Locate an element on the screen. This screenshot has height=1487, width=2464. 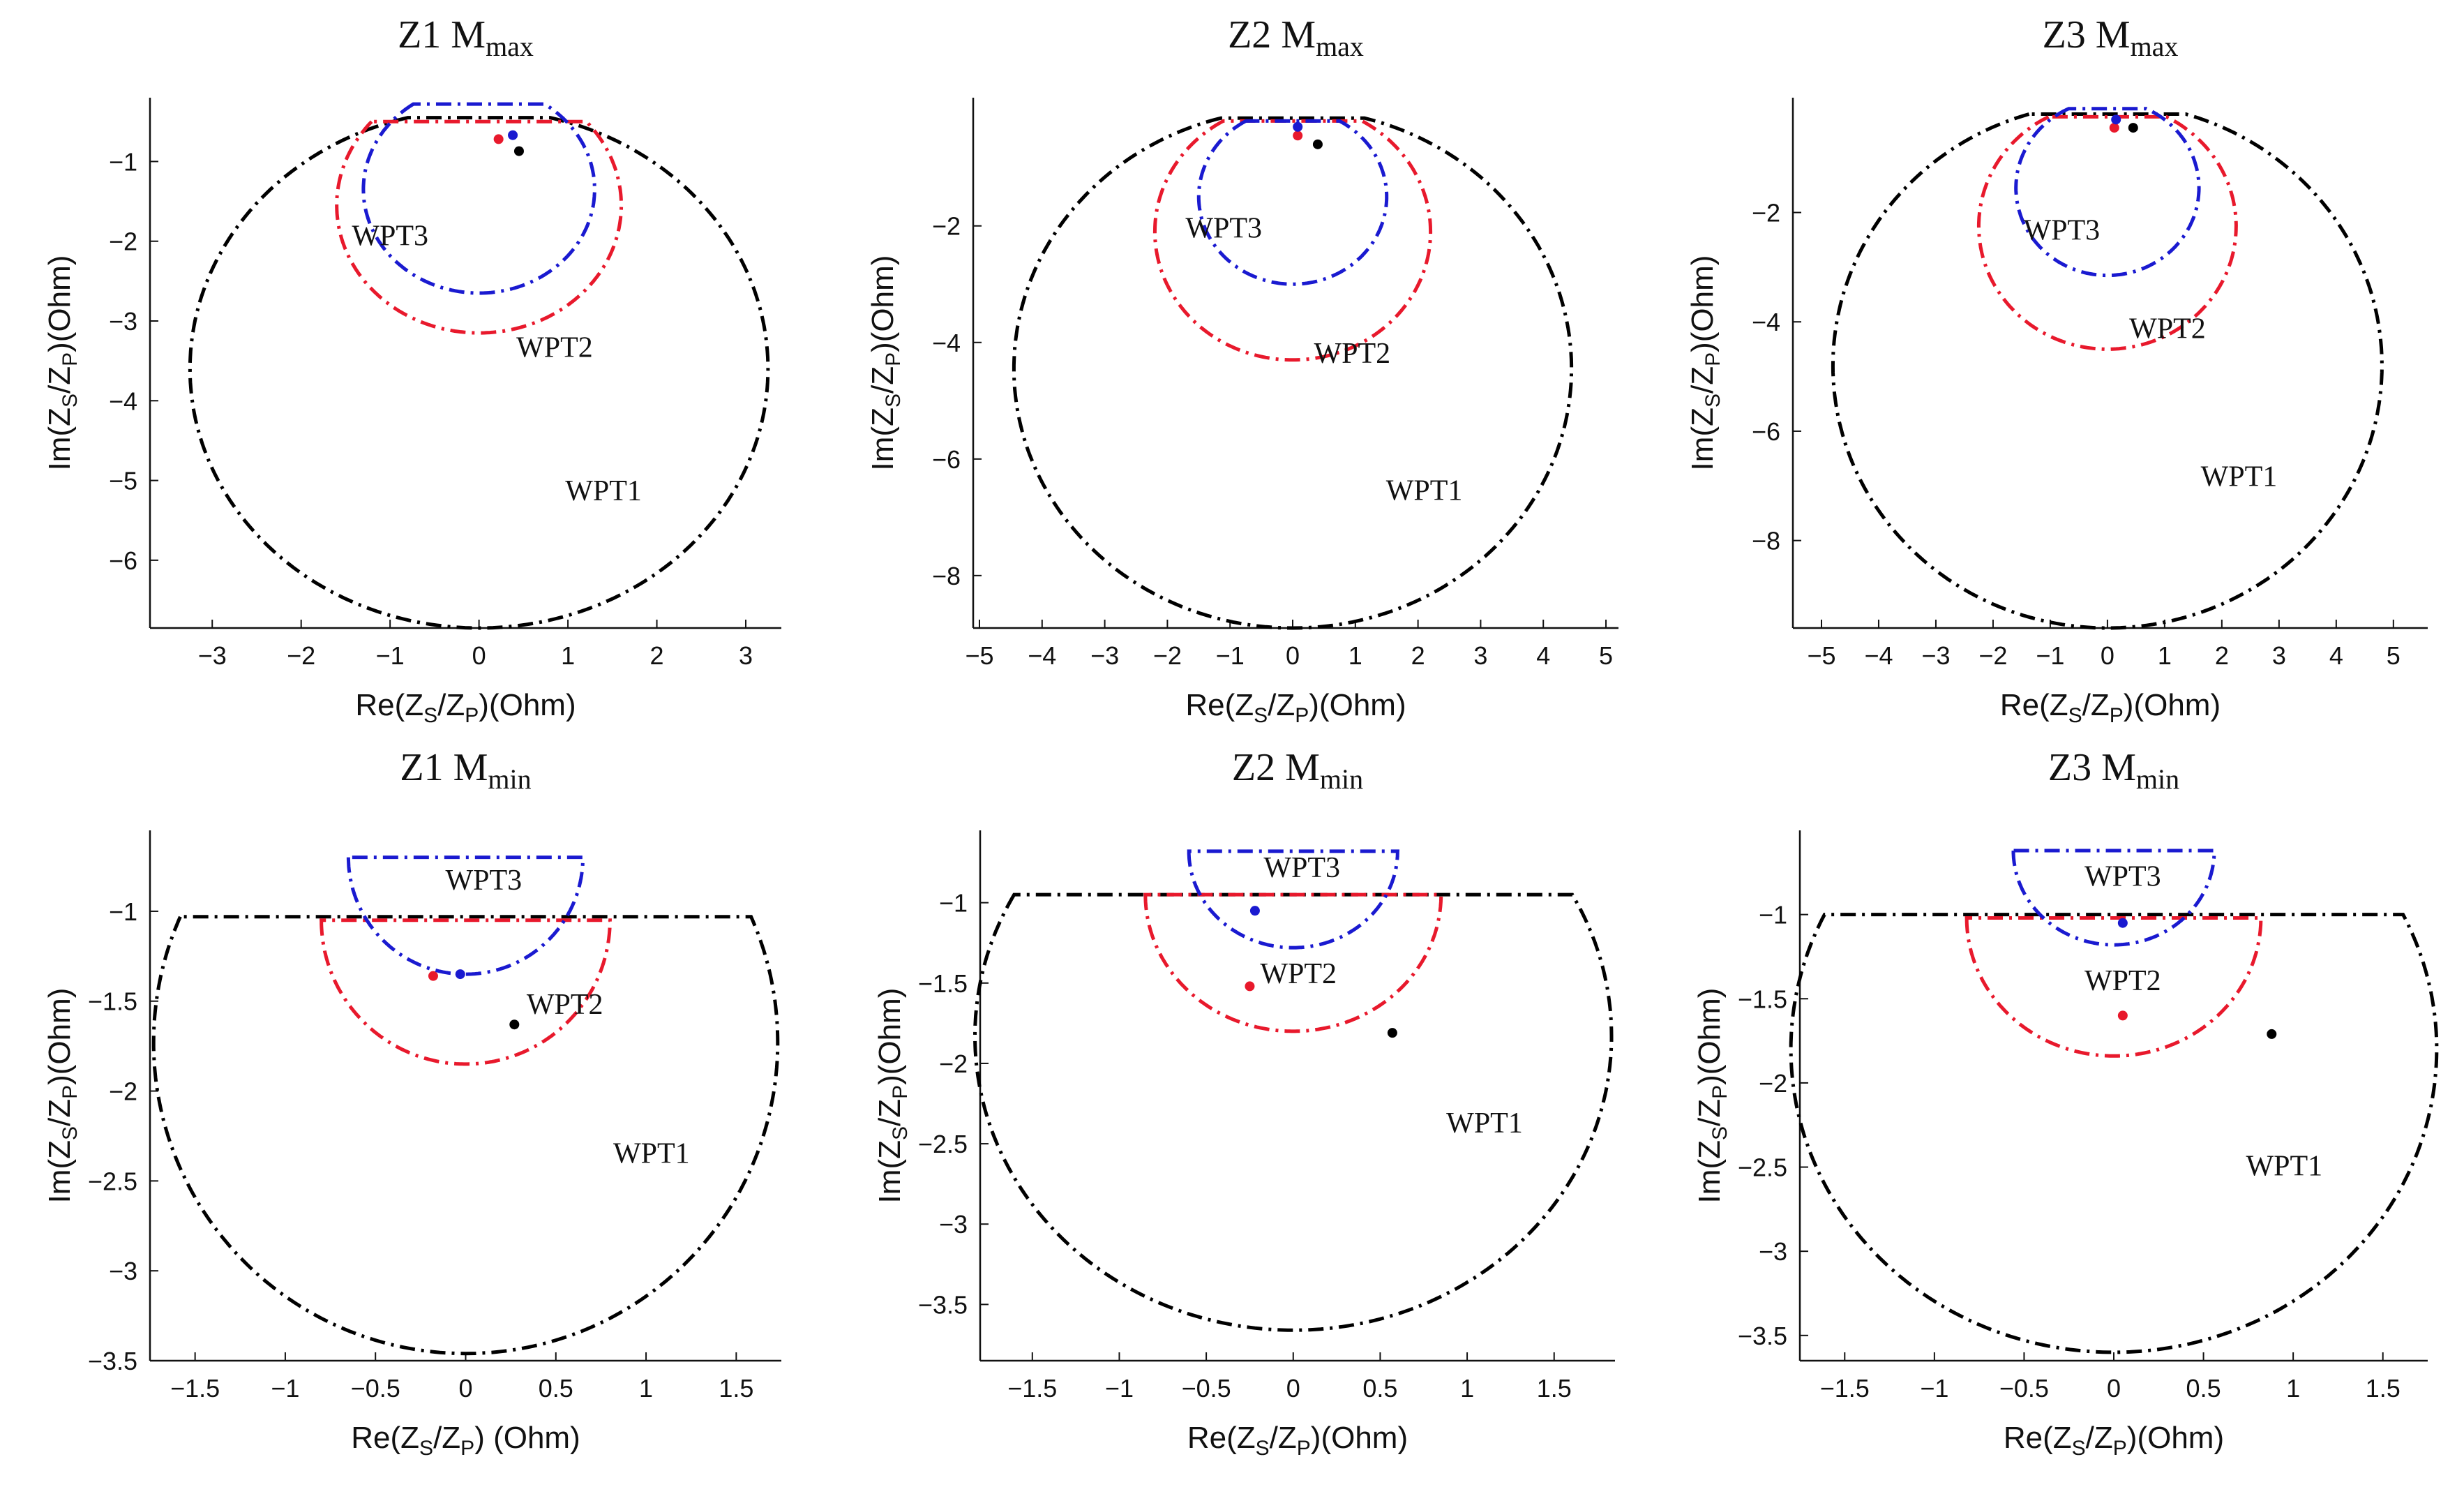
y-tick-label: −5 is located at coordinates (123, 481).